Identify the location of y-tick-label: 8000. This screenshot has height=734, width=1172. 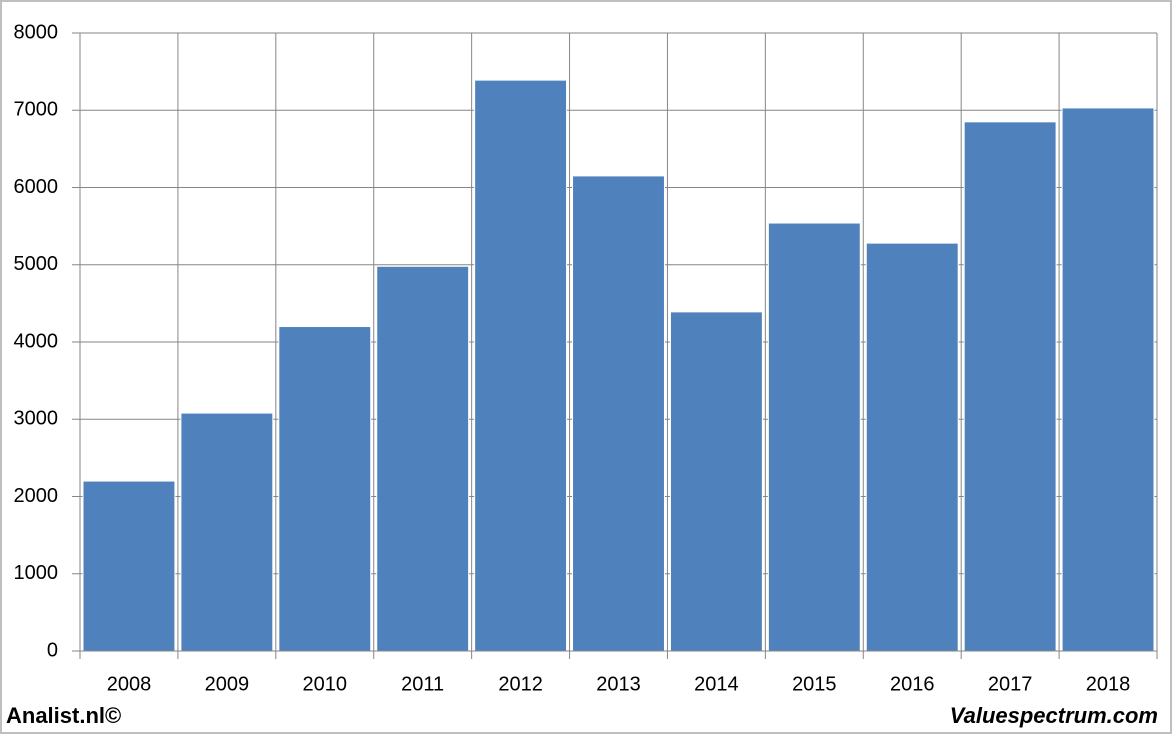
(36, 32).